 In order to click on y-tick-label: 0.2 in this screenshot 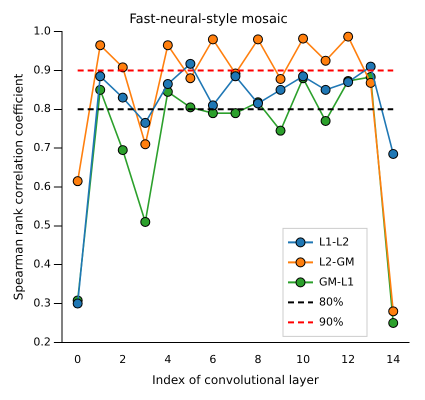, I will do `click(42, 341)`.